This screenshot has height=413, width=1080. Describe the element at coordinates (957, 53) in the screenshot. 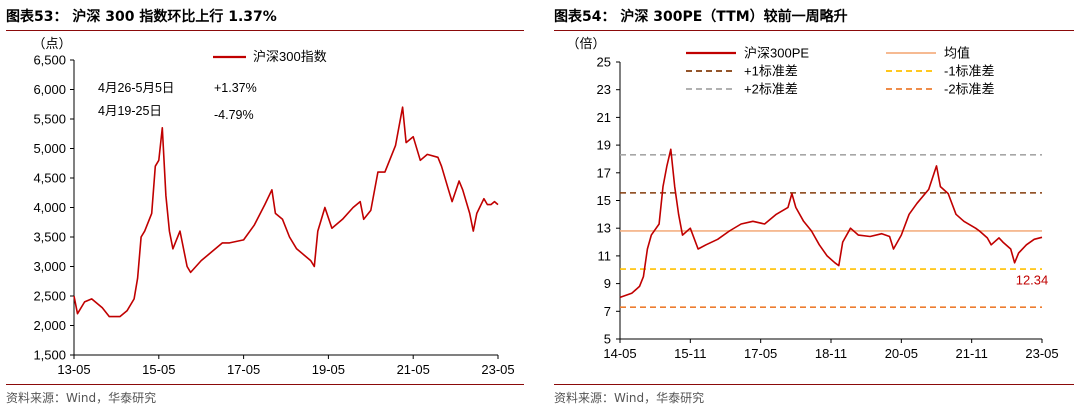

I see `legend-label-mean: 均值` at that location.